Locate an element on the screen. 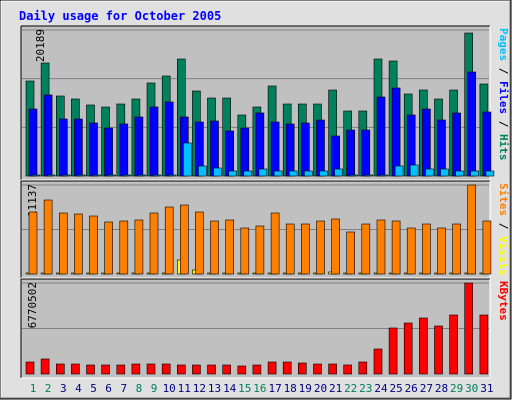 The image size is (512, 400). day-label: 23 is located at coordinates (365, 388).